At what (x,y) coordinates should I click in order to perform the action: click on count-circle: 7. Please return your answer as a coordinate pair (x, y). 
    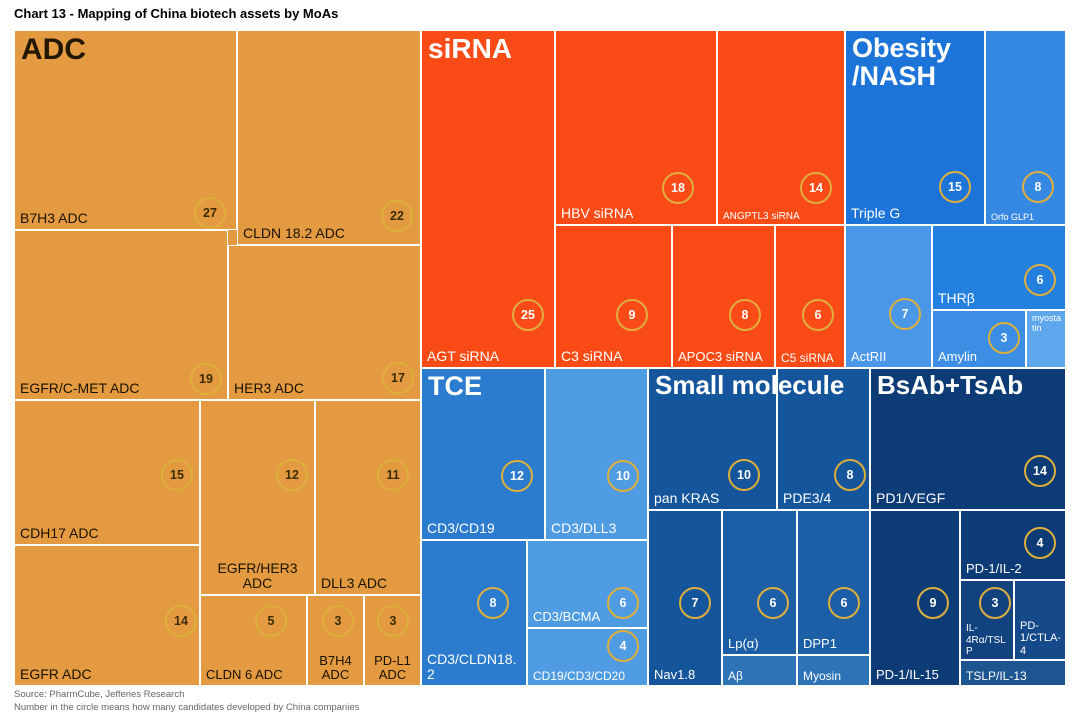
    Looking at the image, I should click on (695, 603).